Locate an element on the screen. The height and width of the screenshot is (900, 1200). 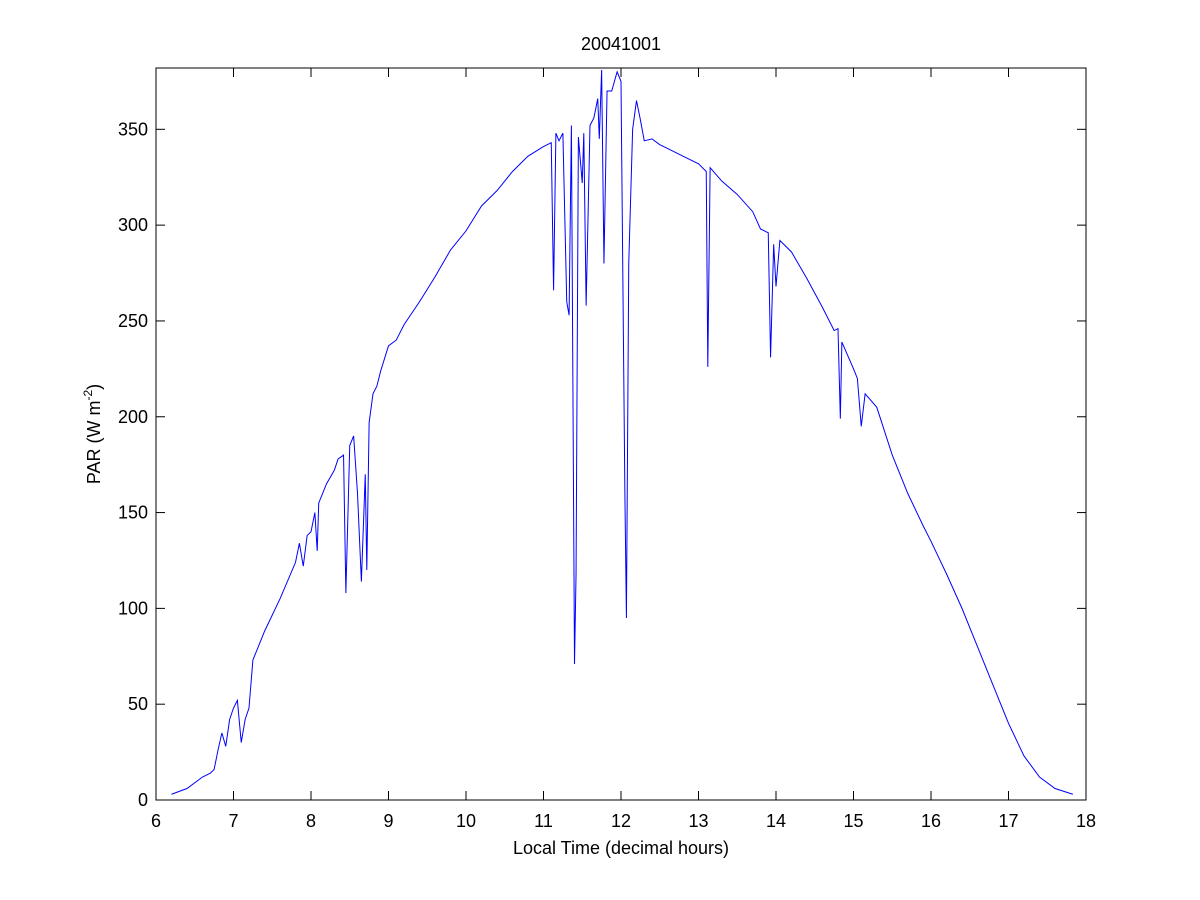
chart-title: 20041001 is located at coordinates (621, 44).